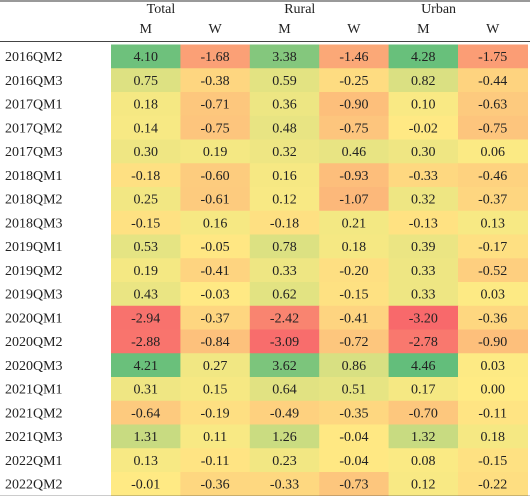  What do you see at coordinates (145, 366) in the screenshot?
I see `cell-value: 4.21` at bounding box center [145, 366].